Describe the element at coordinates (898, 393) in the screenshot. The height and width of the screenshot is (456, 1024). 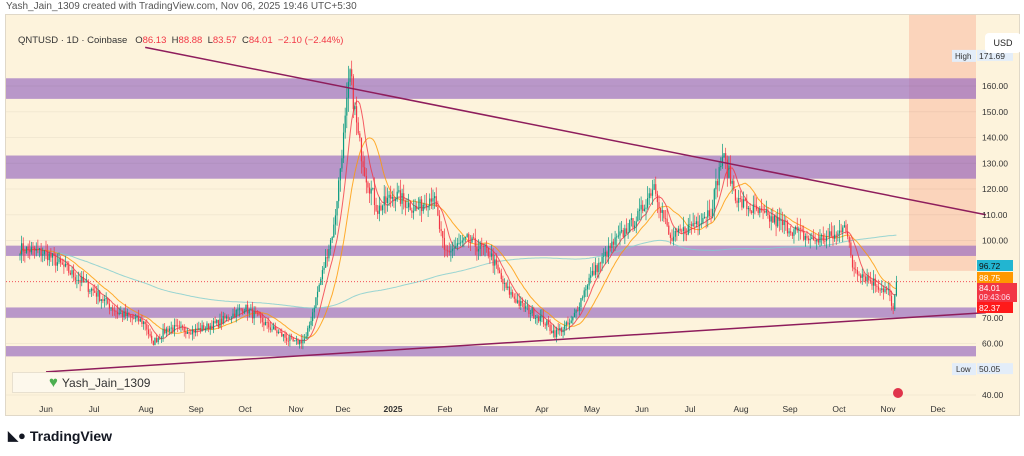
I see `economic-event-icon` at that location.